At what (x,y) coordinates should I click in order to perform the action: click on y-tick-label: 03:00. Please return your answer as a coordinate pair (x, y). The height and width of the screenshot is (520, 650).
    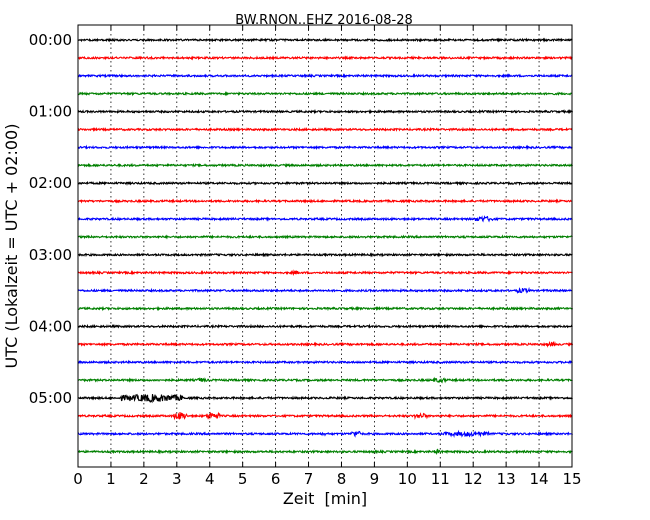
    Looking at the image, I should click on (50, 255).